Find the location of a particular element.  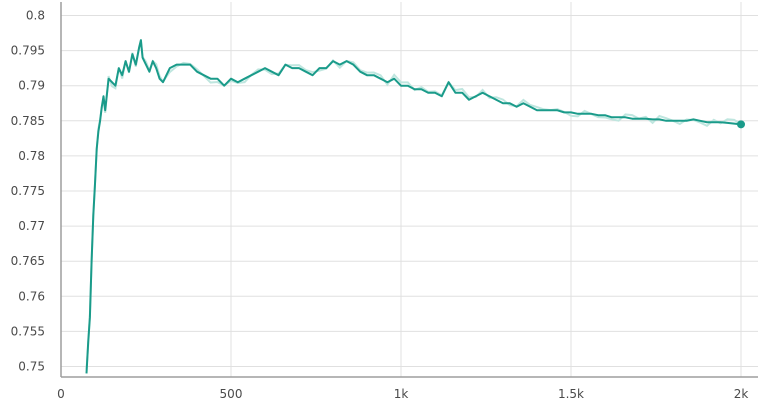

y-tick-label: 0.79 is located at coordinates (31, 86).